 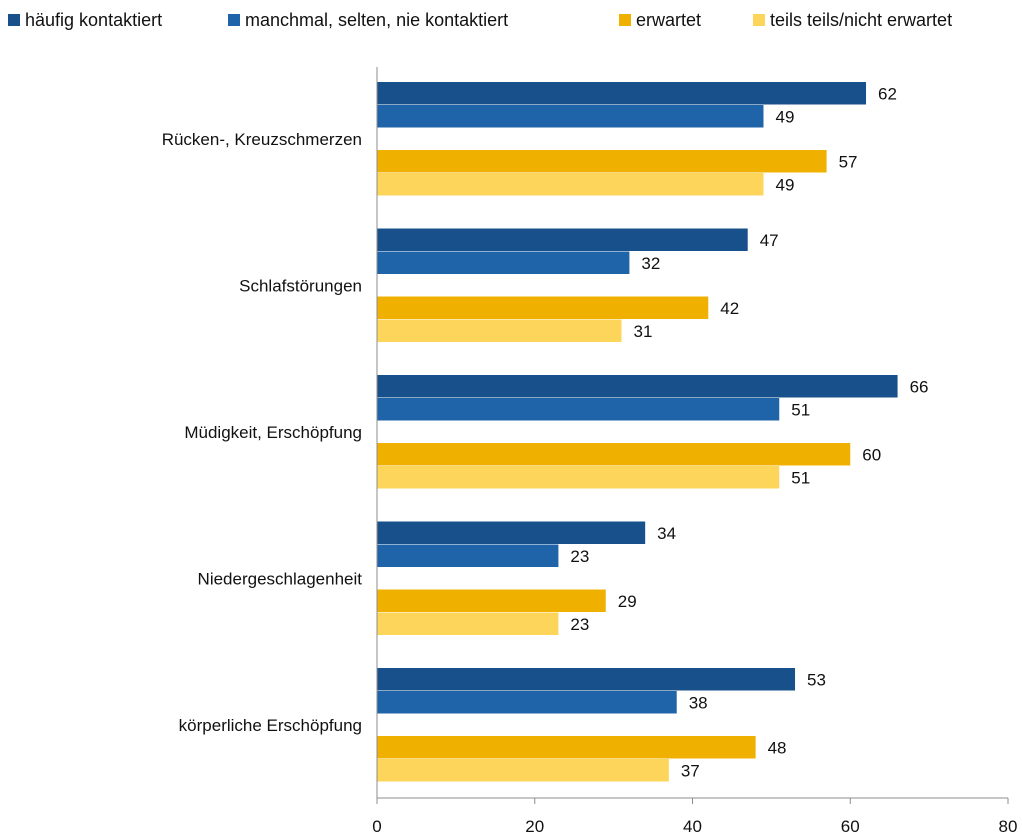 I want to click on bar-ruecken-kreuzschmerzen-haeufig-kontaktiert, so click(x=622, y=93).